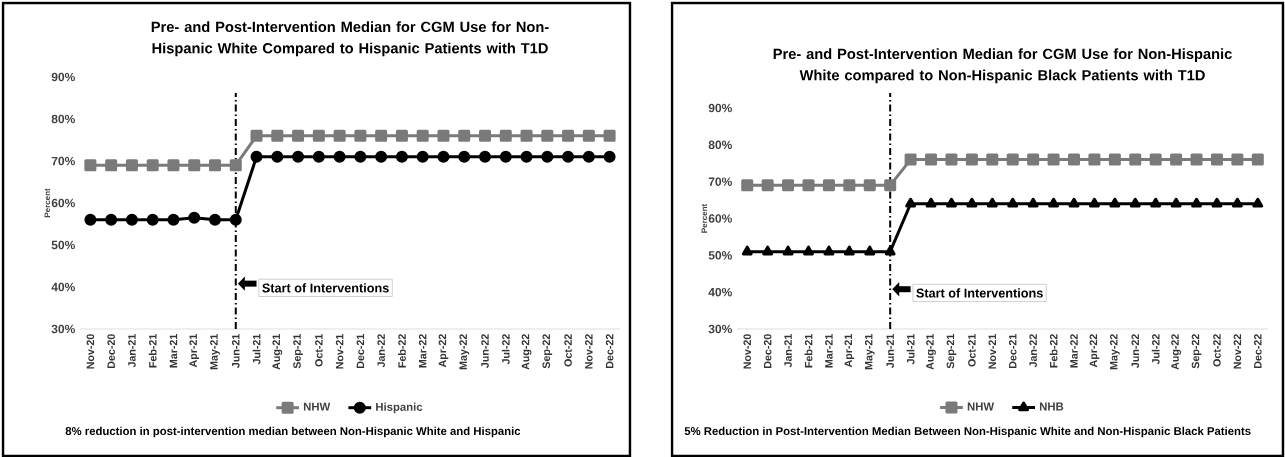 The image size is (1285, 457). What do you see at coordinates (829, 351) in the screenshot?
I see `x-tick-label: Mar-21` at bounding box center [829, 351].